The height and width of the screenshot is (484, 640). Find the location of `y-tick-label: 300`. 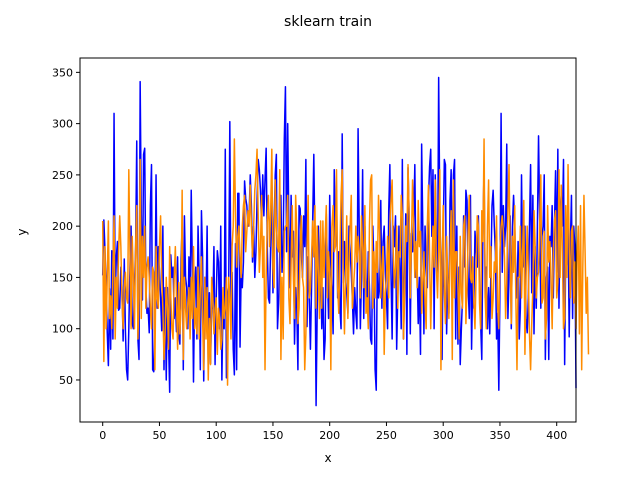

y-tick-label: 300 is located at coordinates (62, 124).